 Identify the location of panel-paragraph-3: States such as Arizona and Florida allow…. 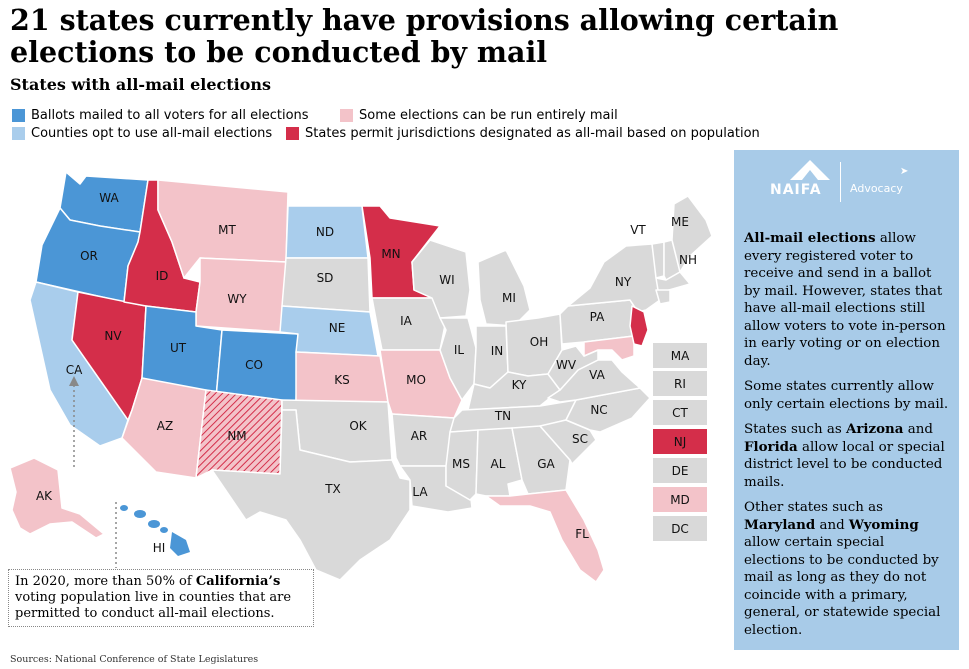
(846, 456).